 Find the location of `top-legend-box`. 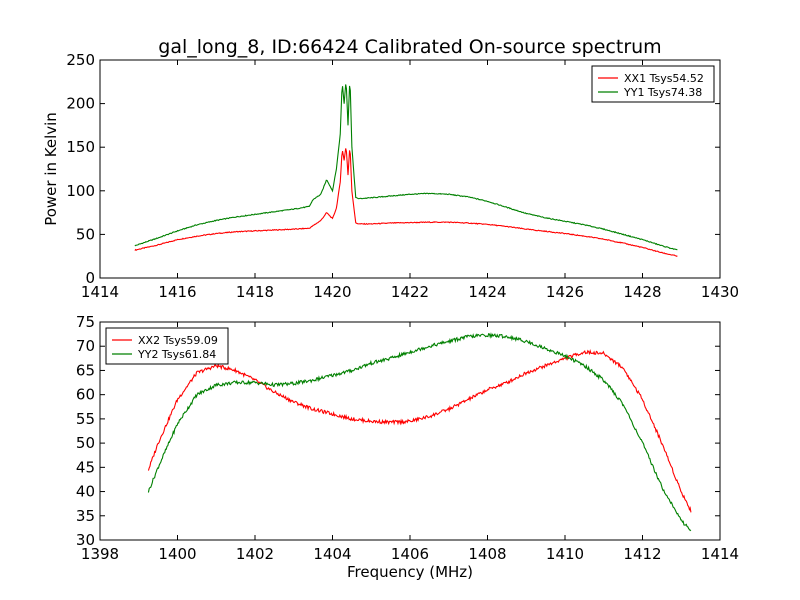

top-legend-box is located at coordinates (653, 84).